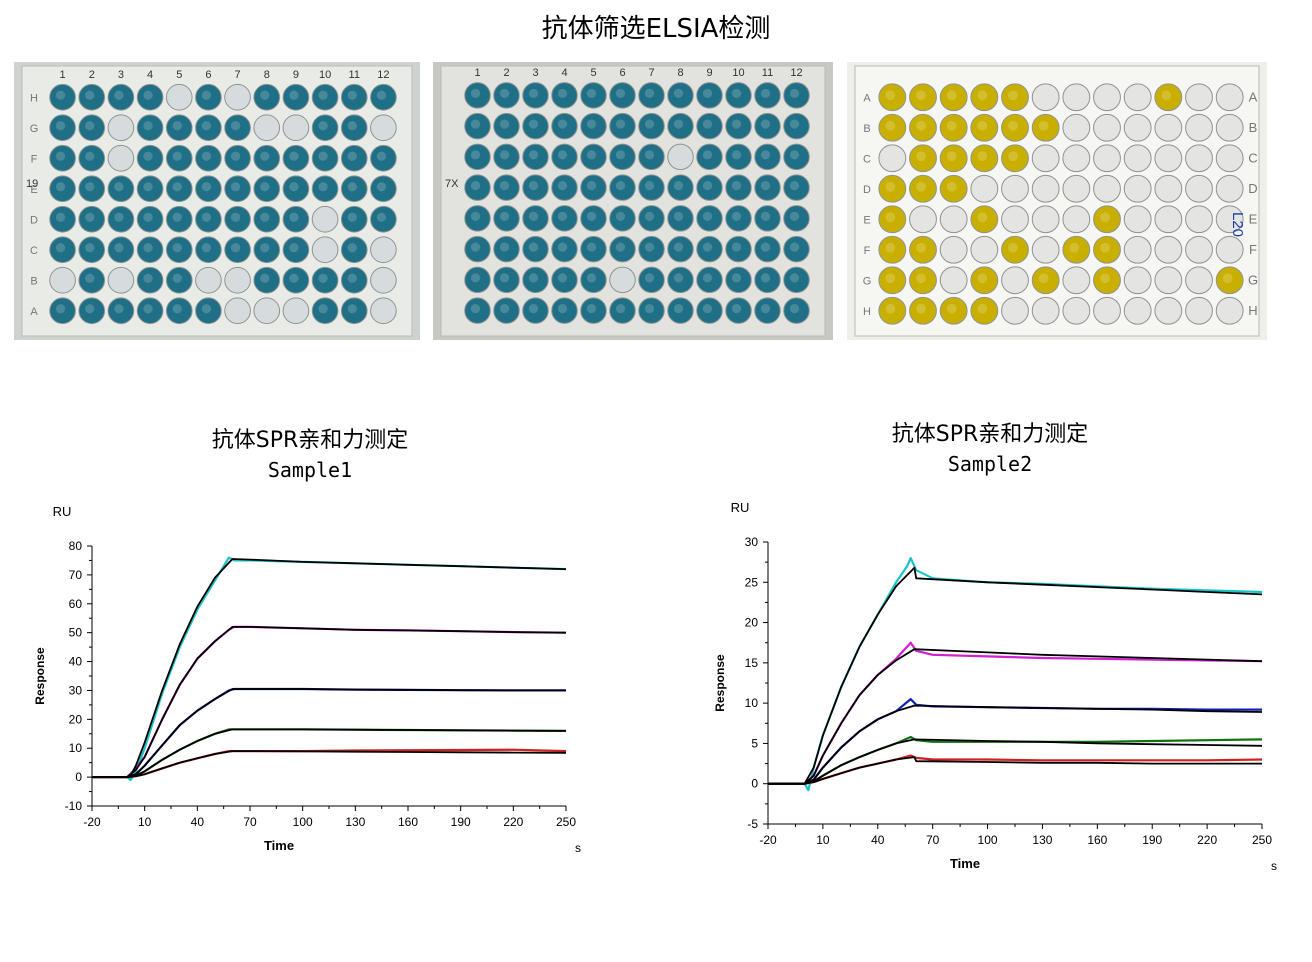 Image resolution: width=1312 pixels, height=962 pixels. Describe the element at coordinates (408, 822) in the screenshot. I see `x-tick-label: 160` at that location.